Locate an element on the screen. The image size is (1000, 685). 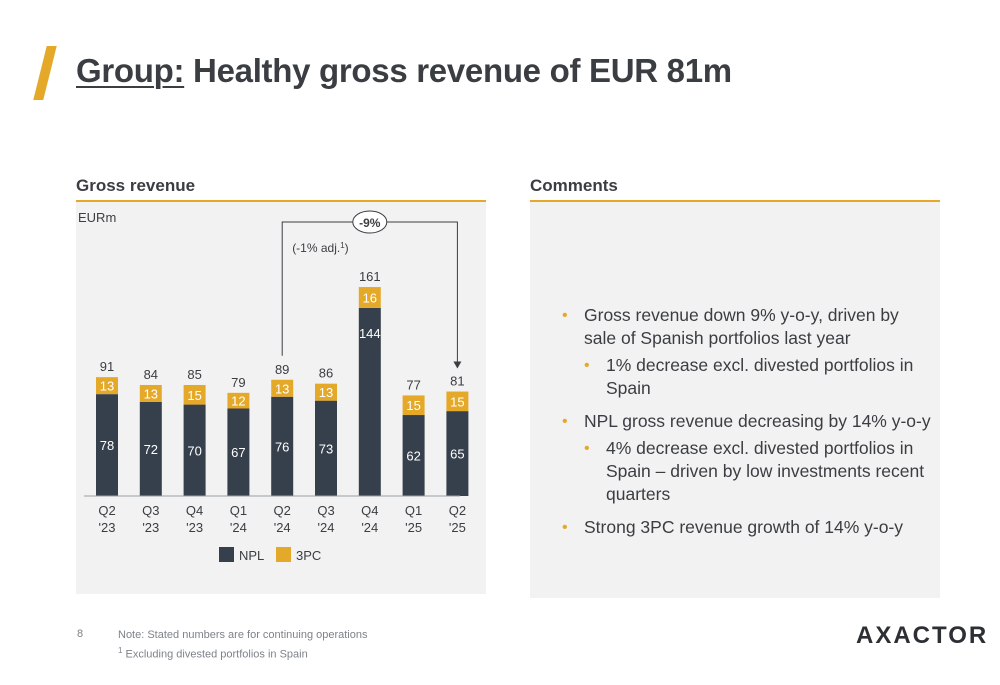
axactor-logo: AXACTOR is located at coordinates (922, 635).